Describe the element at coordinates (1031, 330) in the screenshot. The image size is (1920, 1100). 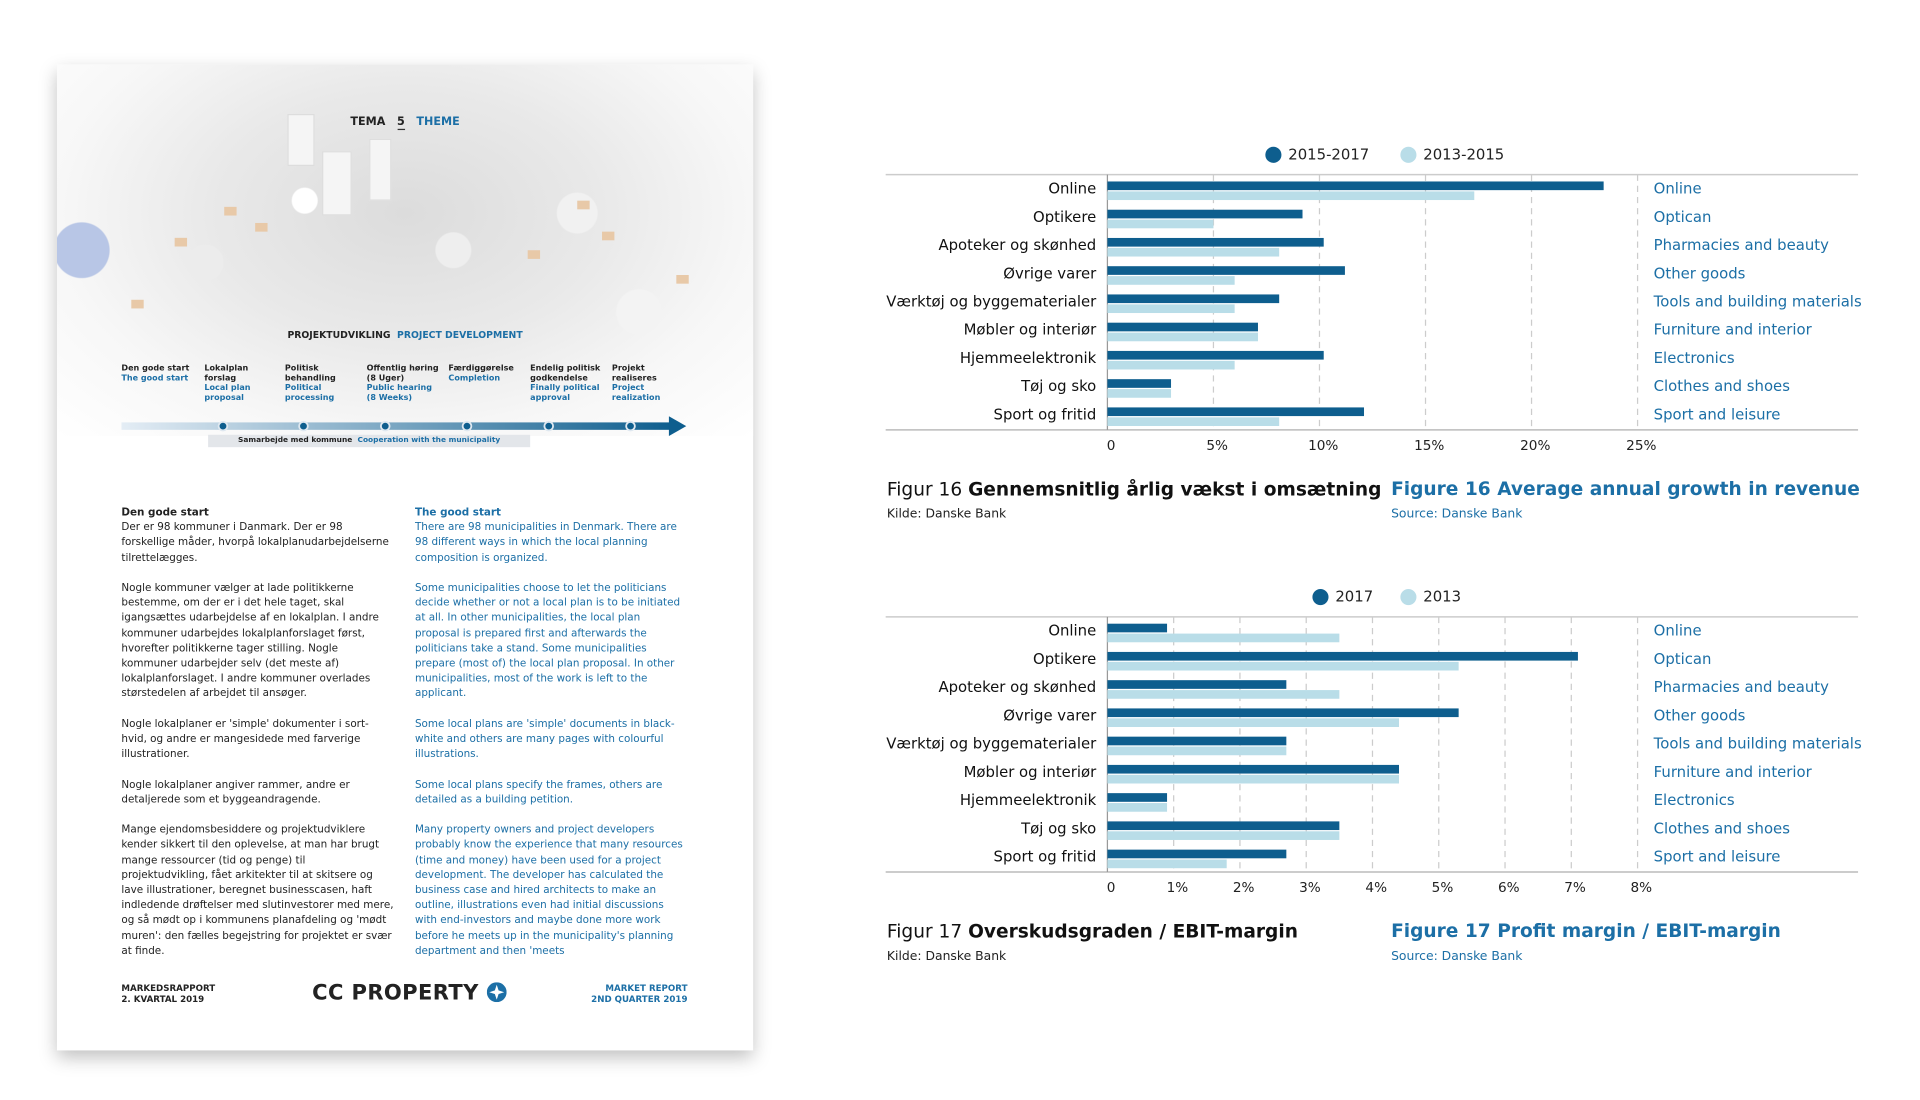
I see `category-label: Møbler og interiør` at that location.